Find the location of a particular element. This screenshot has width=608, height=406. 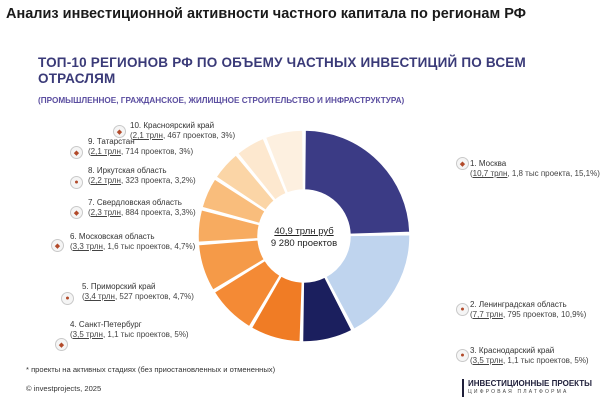

legend-region-name: 5. Приморский край is located at coordinates (119, 286).